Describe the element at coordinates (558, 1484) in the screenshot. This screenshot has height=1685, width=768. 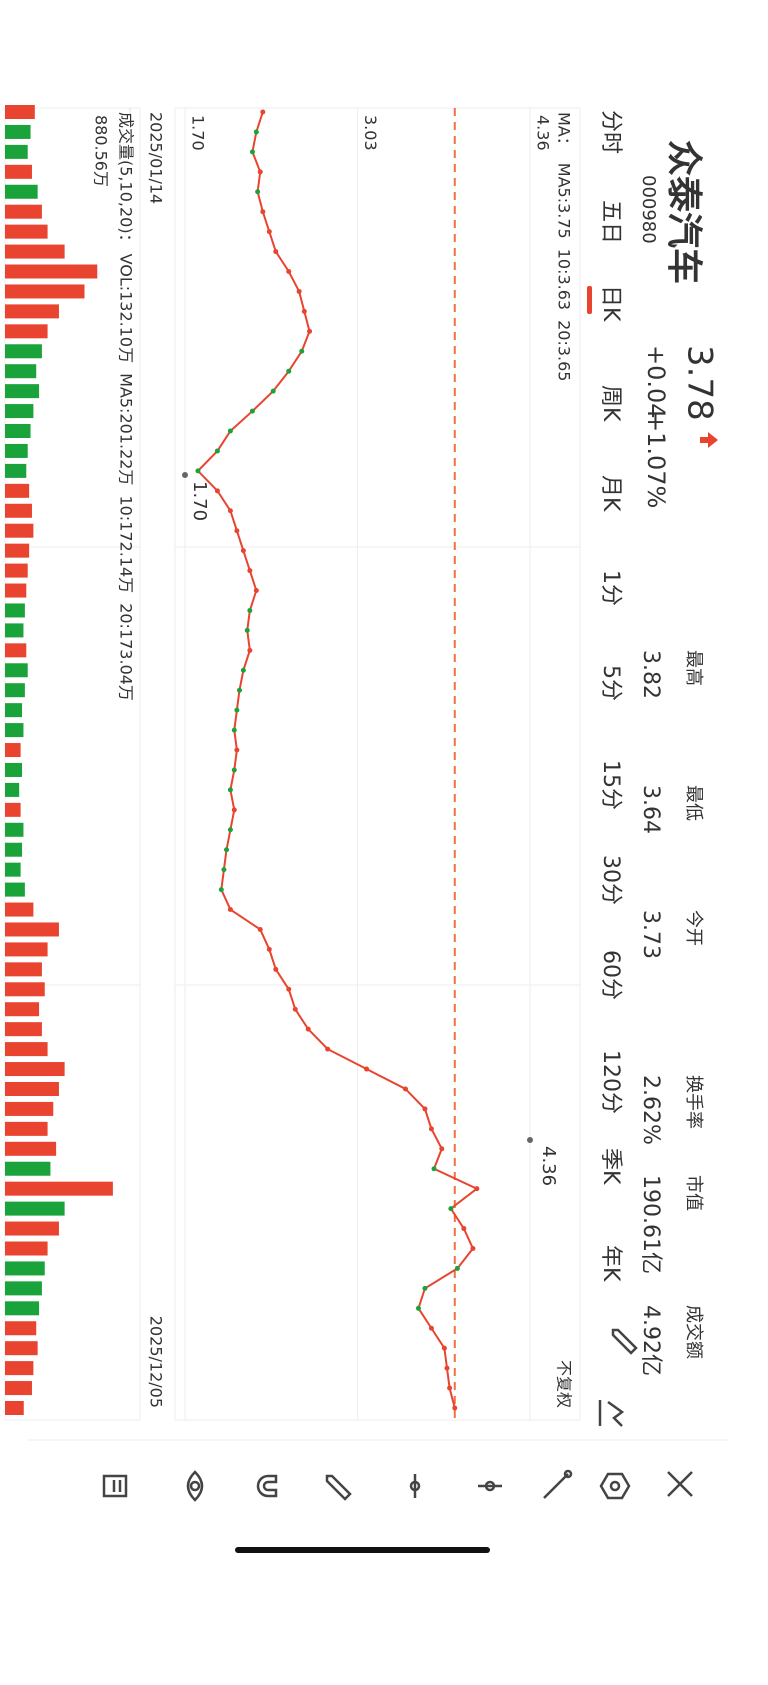
I see `line-tool` at that location.